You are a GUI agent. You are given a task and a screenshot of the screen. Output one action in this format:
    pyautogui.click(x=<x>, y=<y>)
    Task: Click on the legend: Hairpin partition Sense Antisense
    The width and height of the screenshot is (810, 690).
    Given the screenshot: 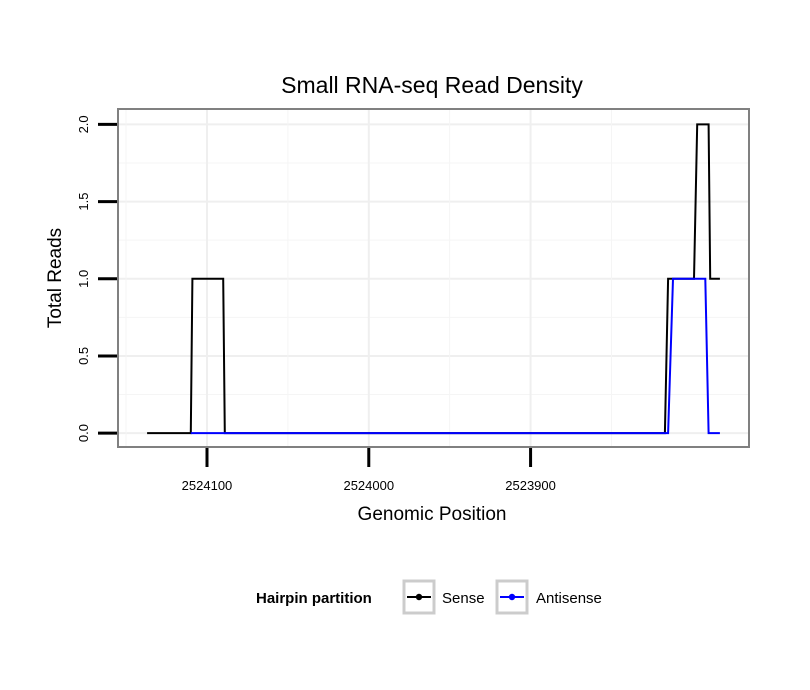 What is the action you would take?
    pyautogui.click(x=429, y=597)
    